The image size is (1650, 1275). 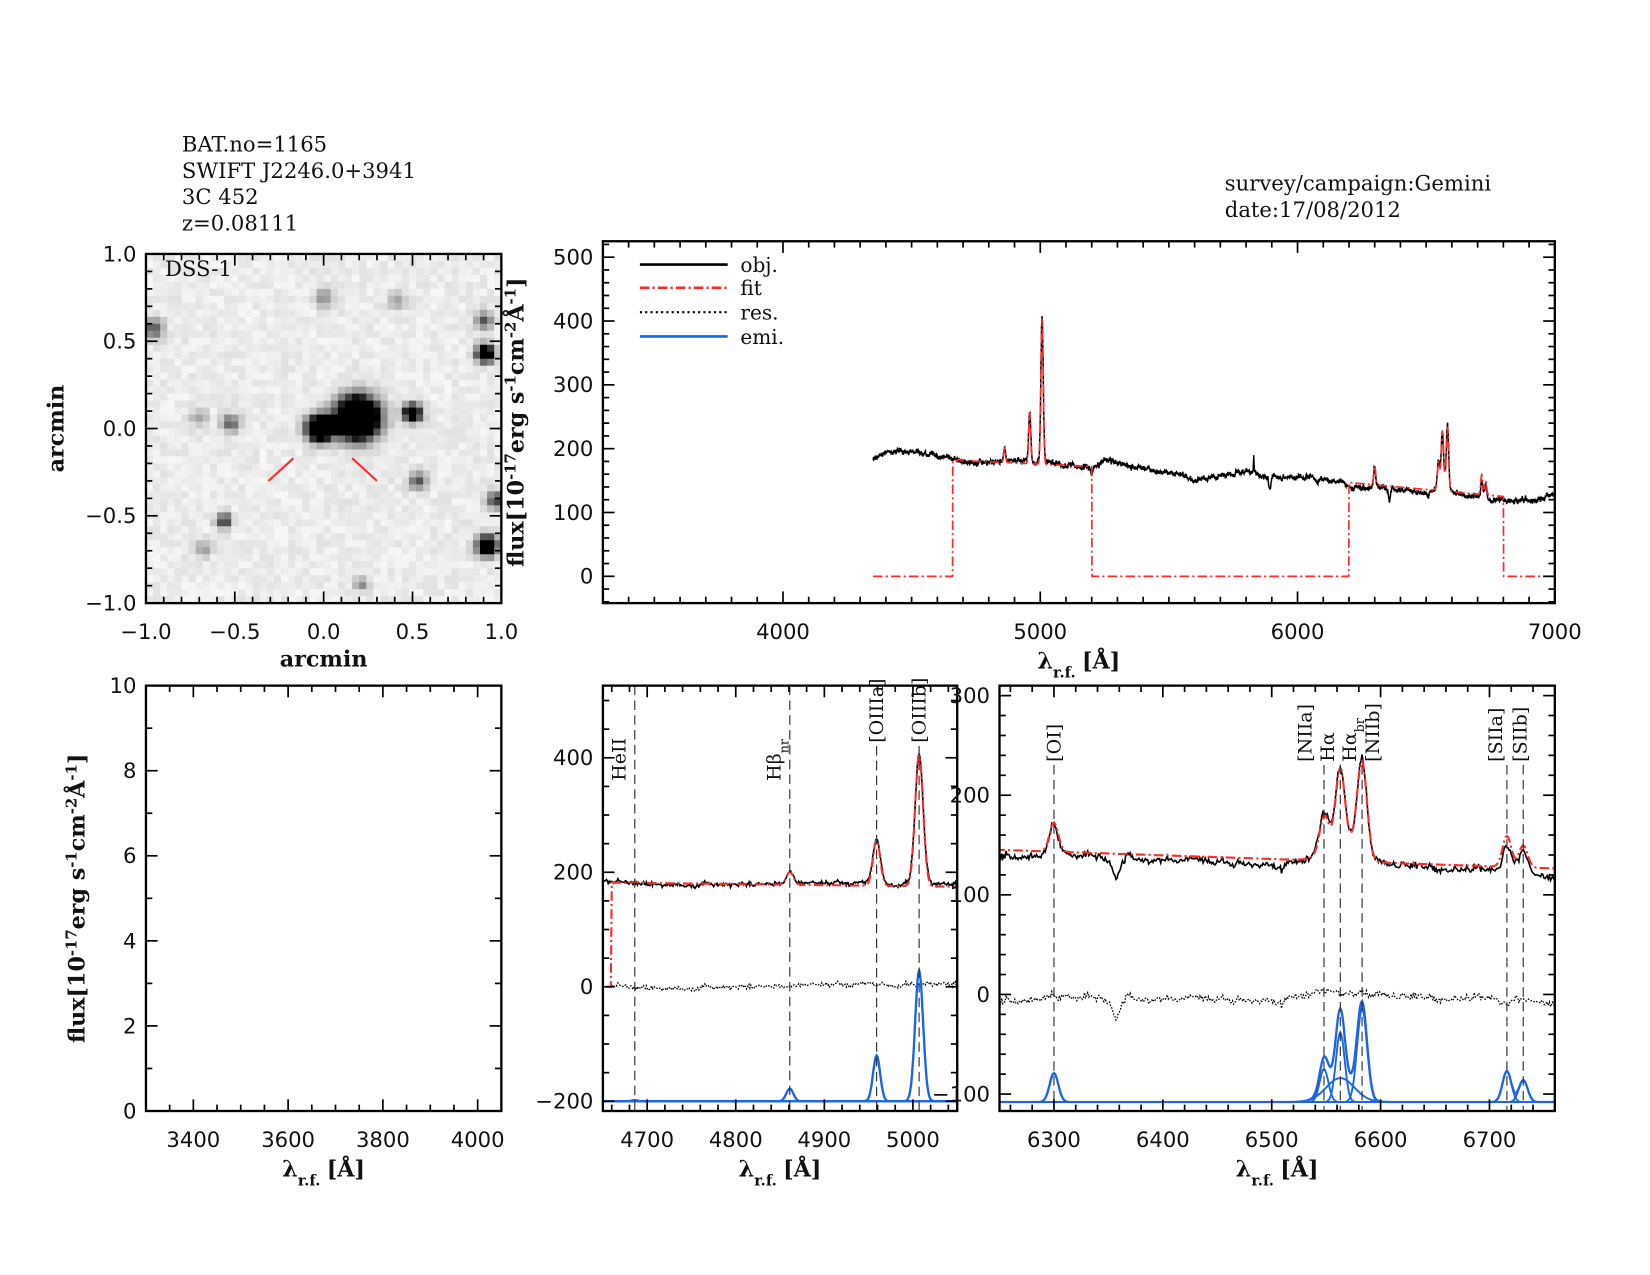 I want to click on source-name: 3C 452, so click(x=220, y=196).